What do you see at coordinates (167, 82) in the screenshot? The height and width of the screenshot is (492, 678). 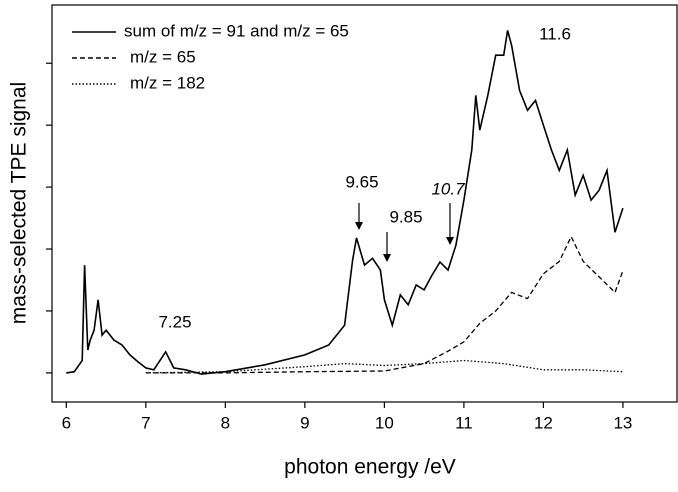 I see `legend-label: m/z = 182` at bounding box center [167, 82].